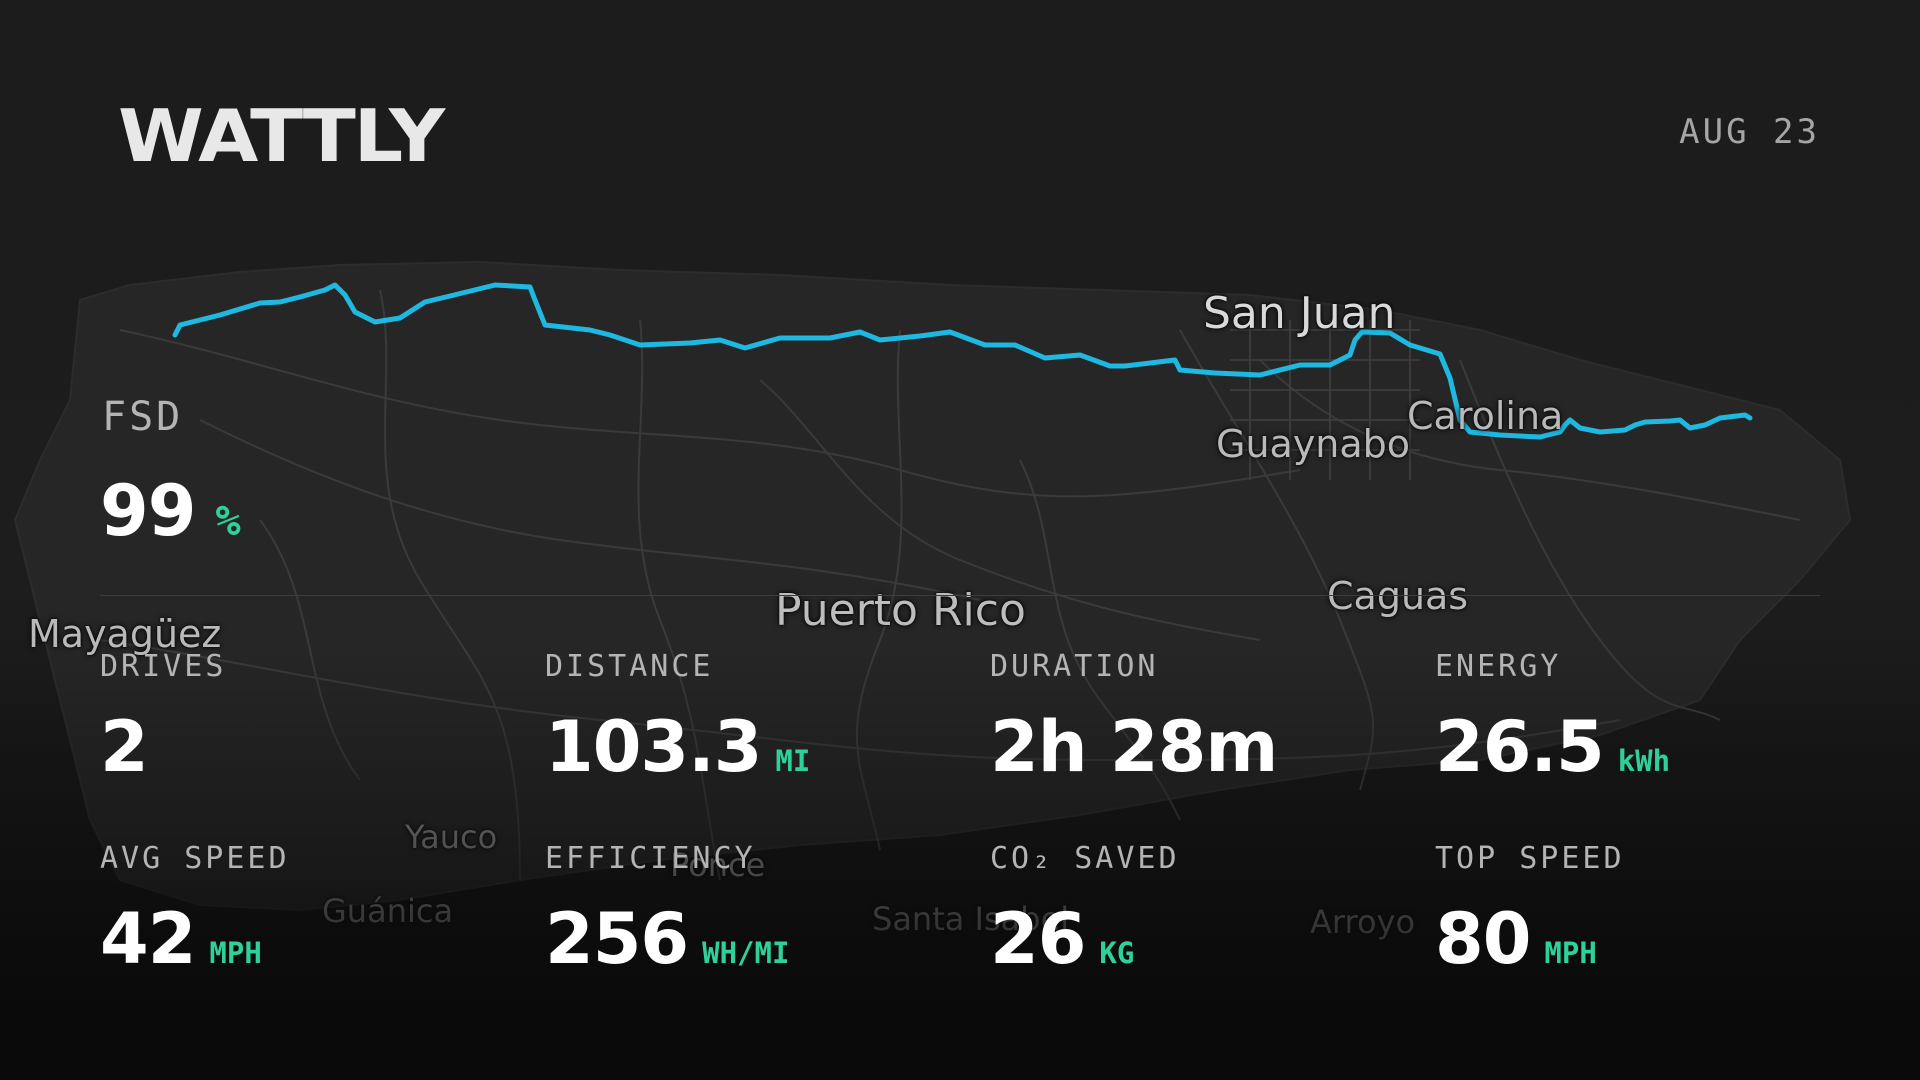  Describe the element at coordinates (148, 511) in the screenshot. I see `fsd-value: 99` at that location.